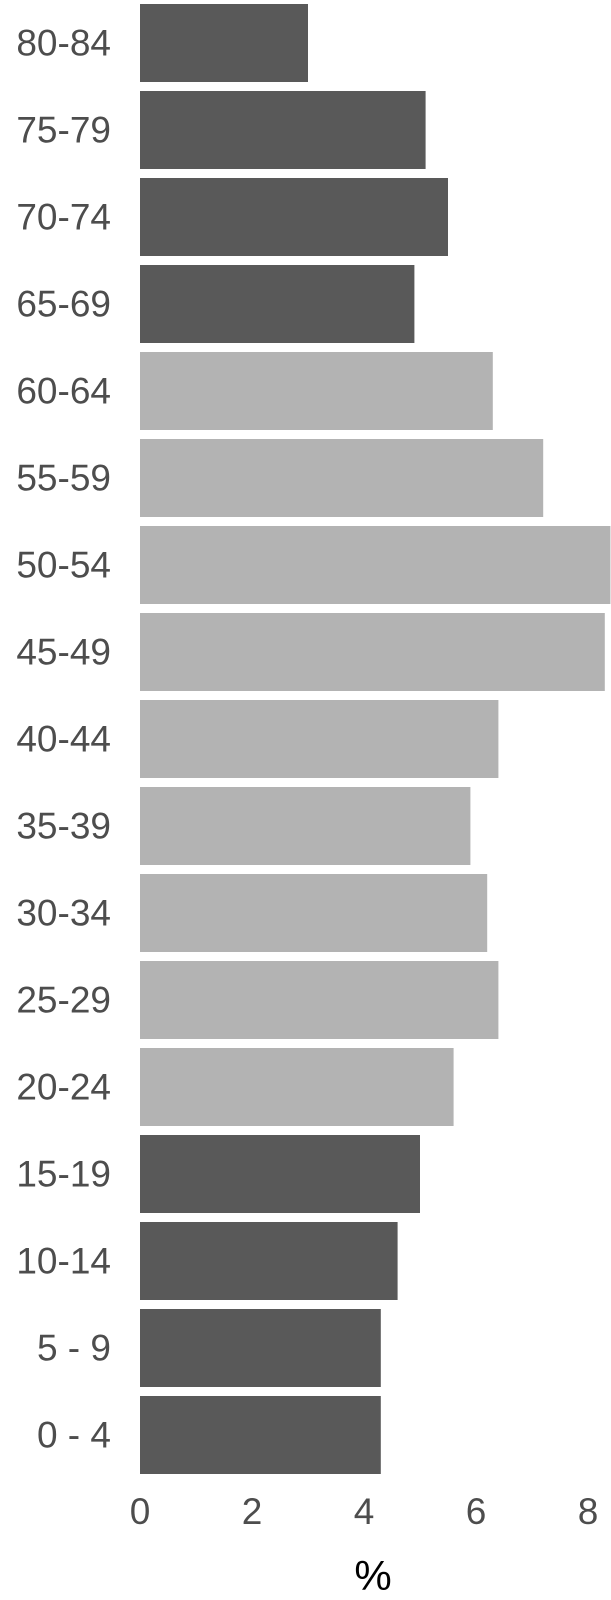 The height and width of the screenshot is (1600, 611). Describe the element at coordinates (372, 1575) in the screenshot. I see `x-axis-title: %` at that location.